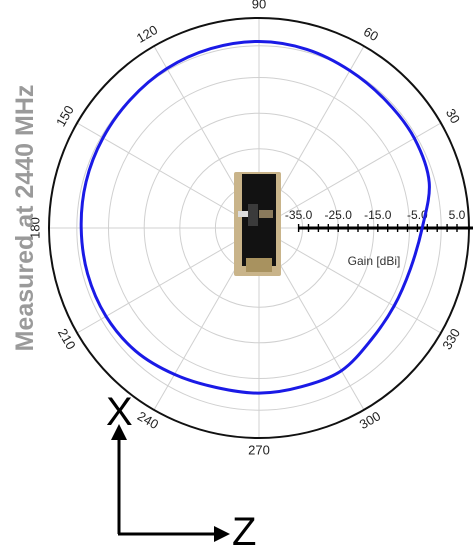  I want to click on angle-tick-label: 120, so click(147, 34).